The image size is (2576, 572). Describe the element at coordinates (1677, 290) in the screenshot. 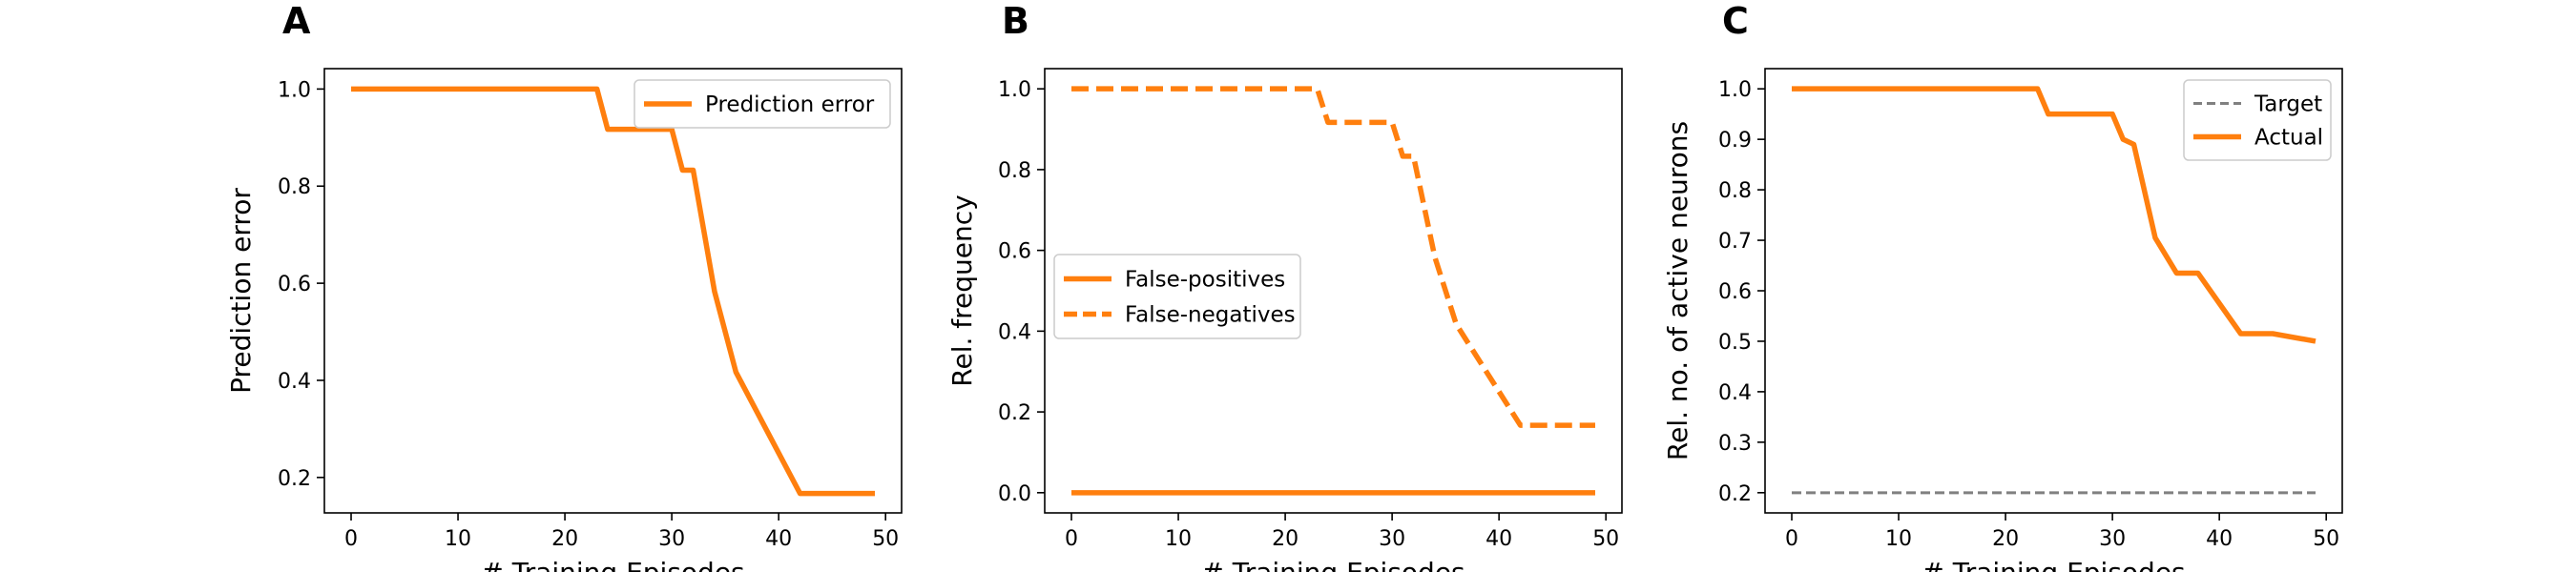

I see `y-axis-label: Rel. no. of active neurons` at that location.